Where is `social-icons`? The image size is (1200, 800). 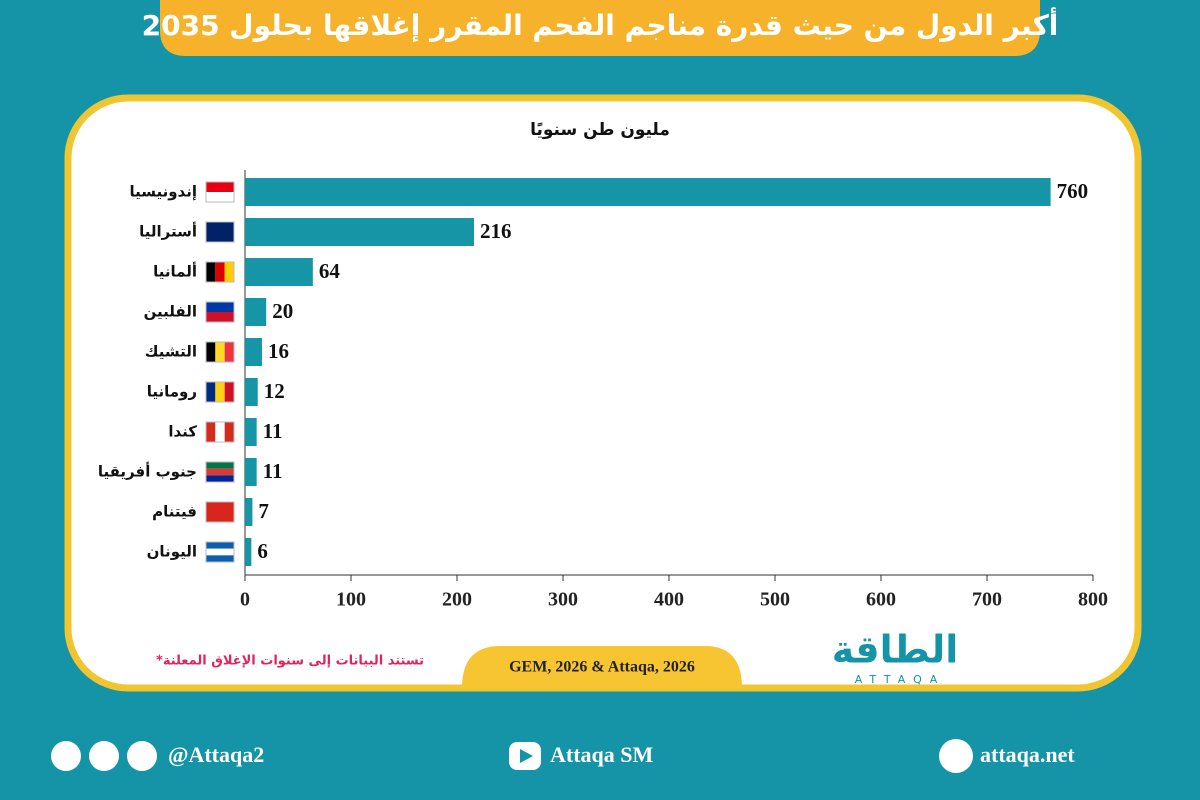
social-icons is located at coordinates (512, 756).